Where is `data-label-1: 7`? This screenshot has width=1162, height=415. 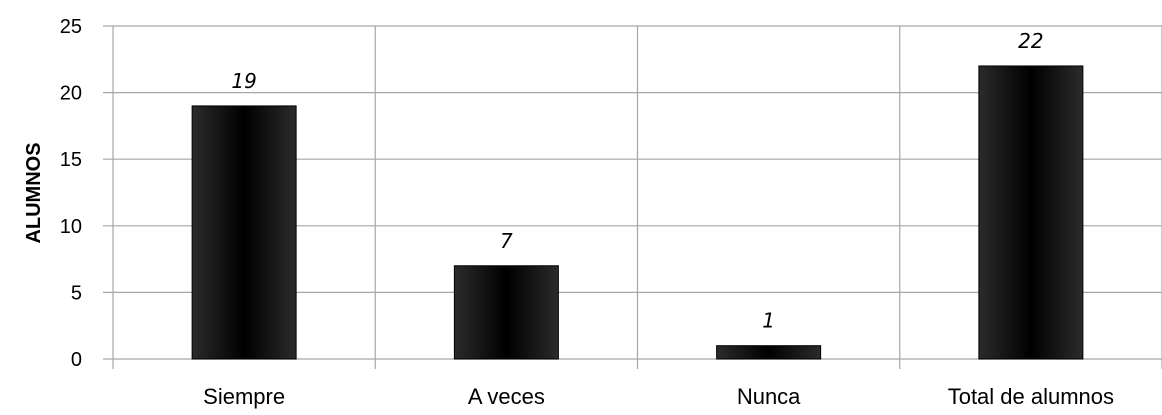 data-label-1: 7 is located at coordinates (506, 241).